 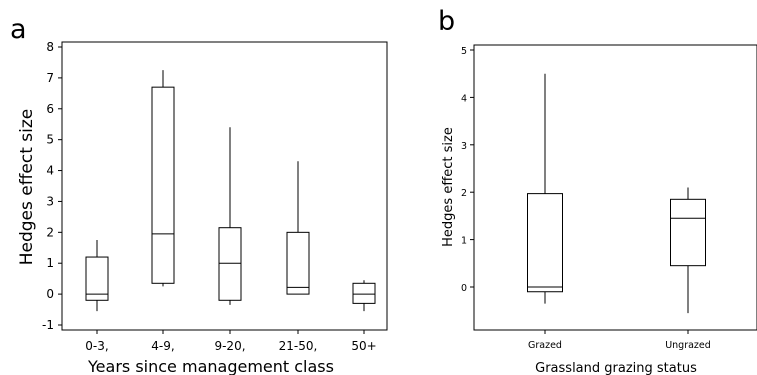 What do you see at coordinates (464, 98) in the screenshot?
I see `panel-b-y-tick-label: 4` at bounding box center [464, 98].